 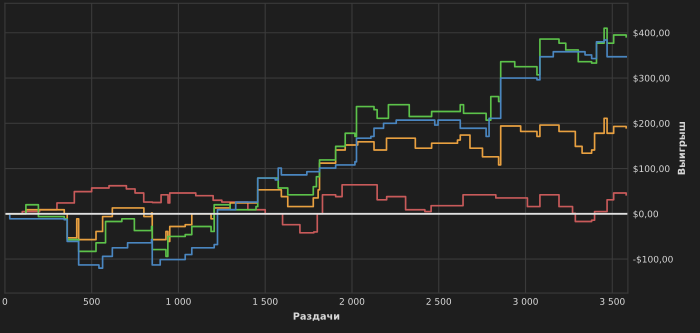 What do you see at coordinates (652, 33) in the screenshot?
I see `y-tick-label: $400,00` at bounding box center [652, 33].